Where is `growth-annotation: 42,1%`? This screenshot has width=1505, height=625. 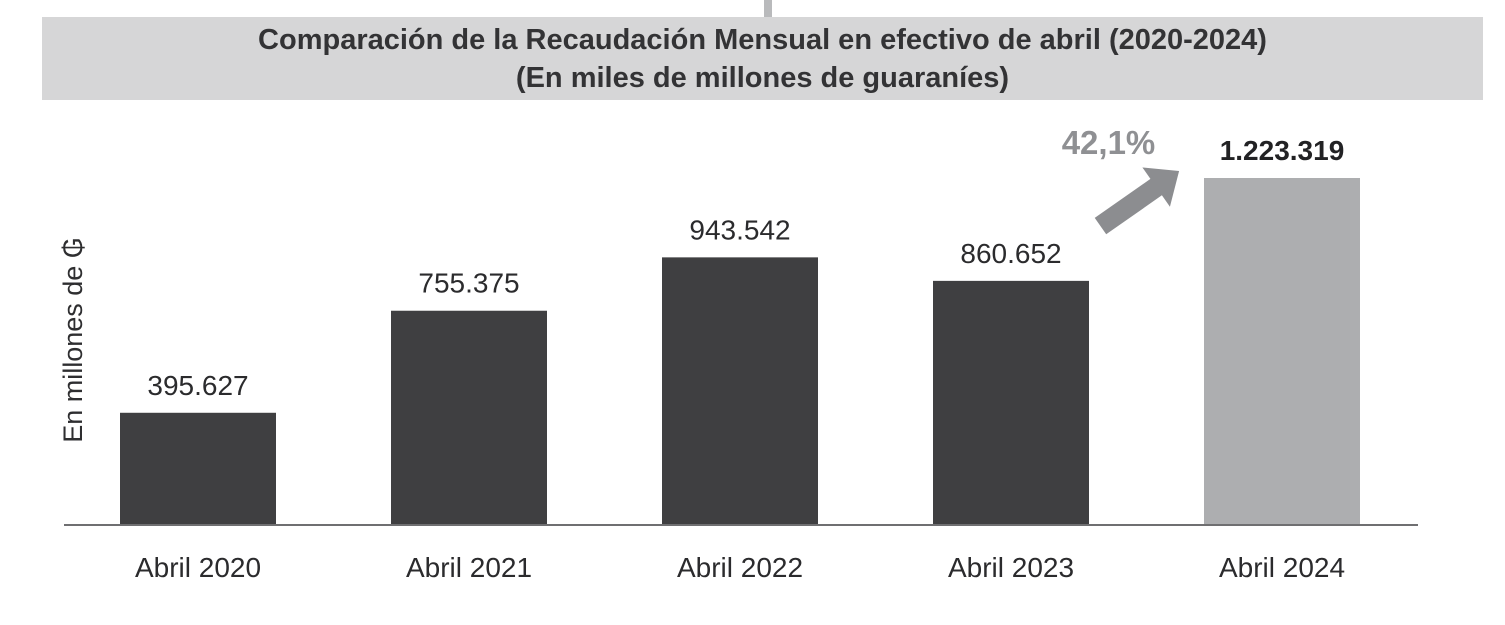
growth-annotation: 42,1% is located at coordinates (1121, 179).